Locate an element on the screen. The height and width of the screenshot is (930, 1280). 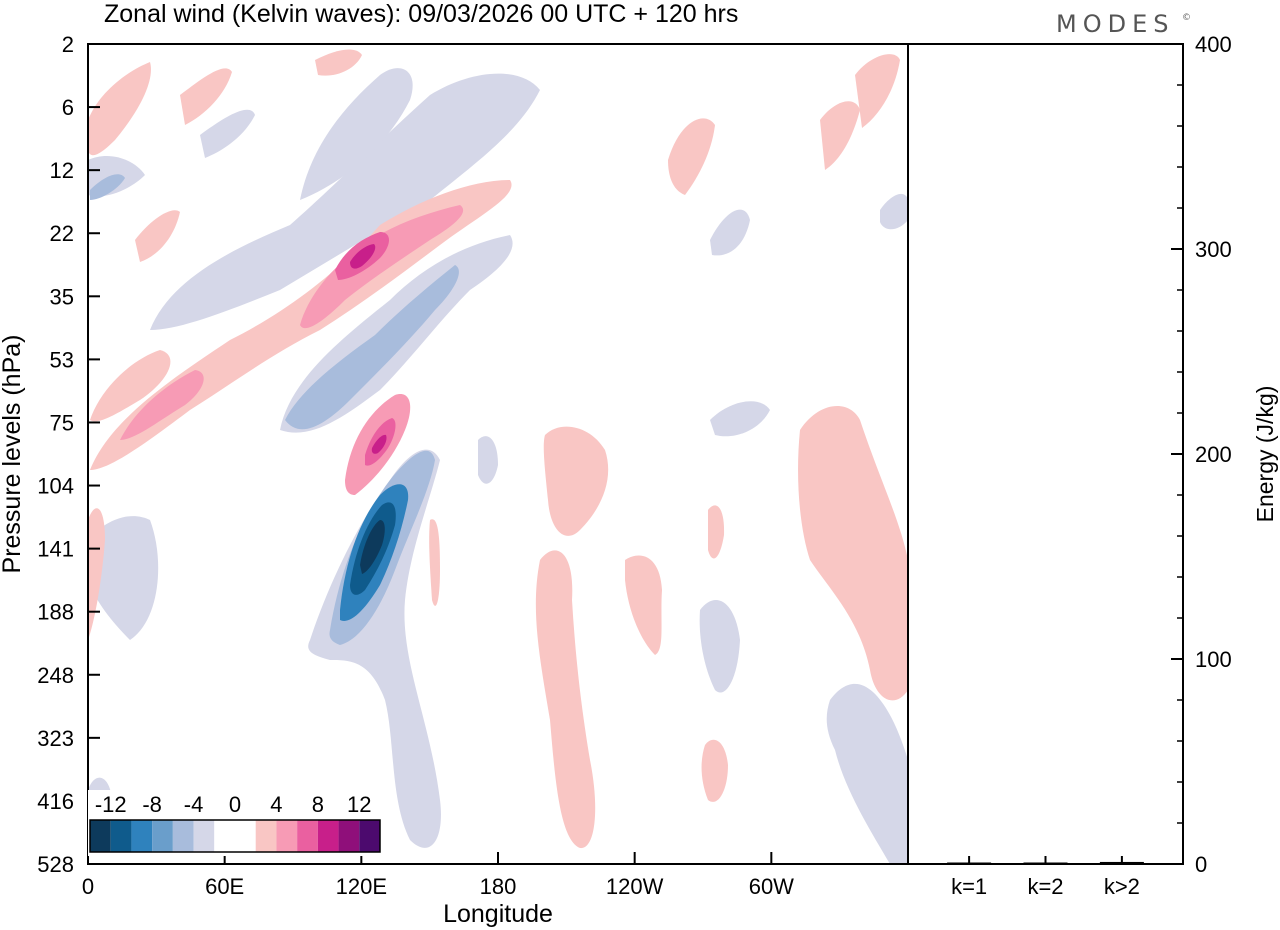
x-tick-label: 120E is located at coordinates (361, 886).